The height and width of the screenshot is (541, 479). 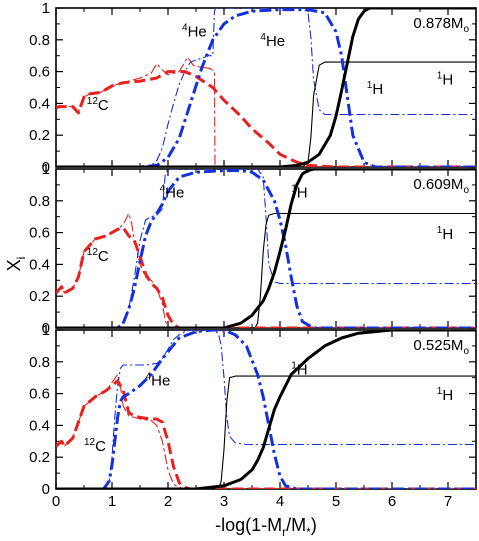 I want to click on panel-mass-value: 0.609M, so click(x=438, y=184).